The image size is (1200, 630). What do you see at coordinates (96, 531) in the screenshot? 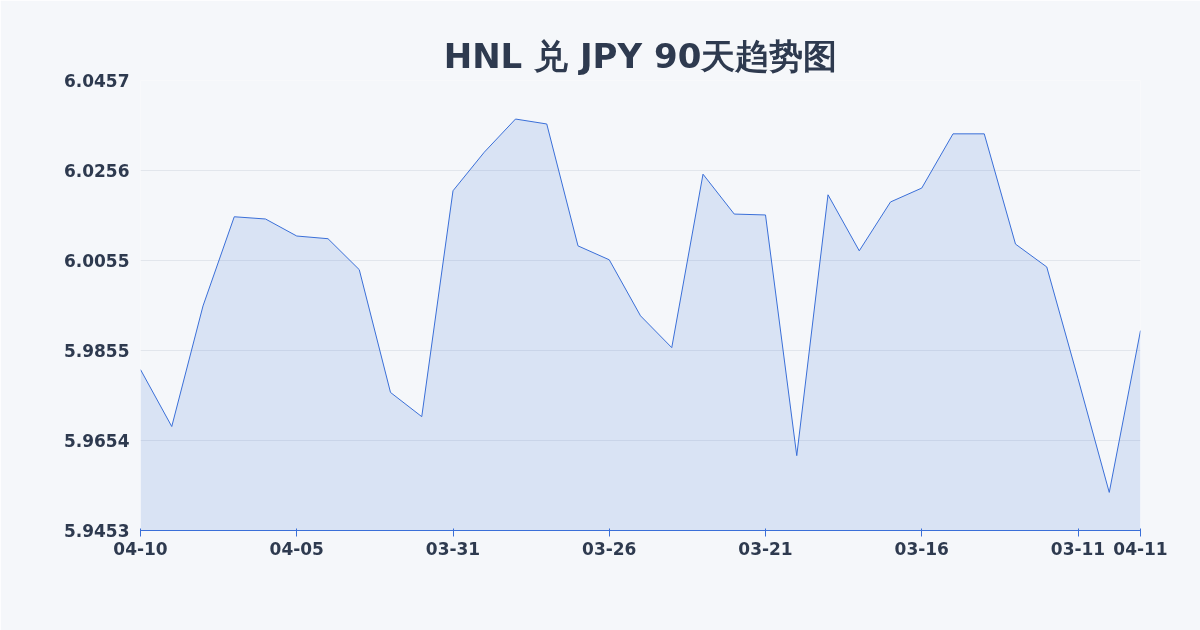
I see `y-tick-label: 5.9453` at bounding box center [96, 531].